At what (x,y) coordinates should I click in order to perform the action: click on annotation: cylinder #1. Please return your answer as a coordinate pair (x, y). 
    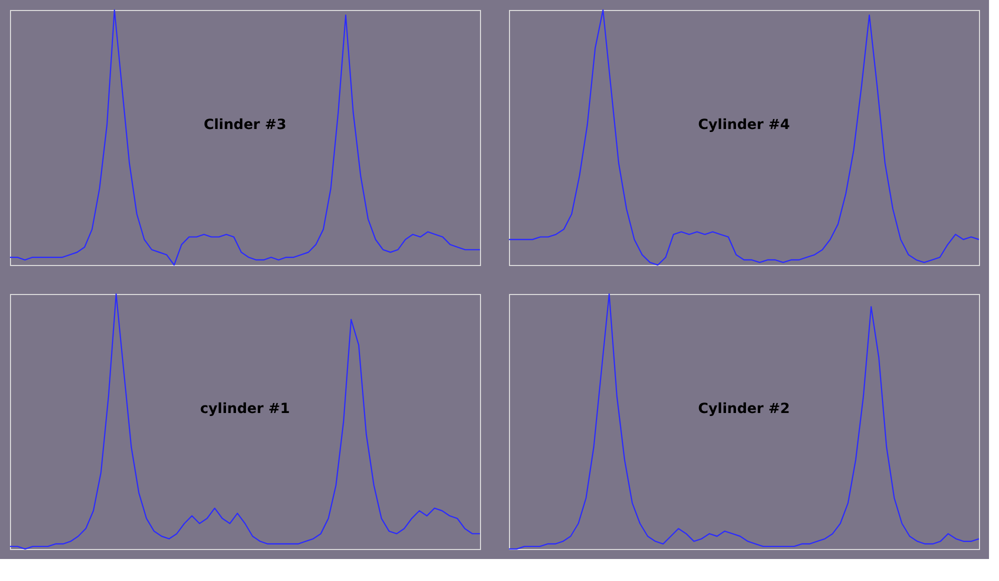
    Looking at the image, I should click on (245, 408).